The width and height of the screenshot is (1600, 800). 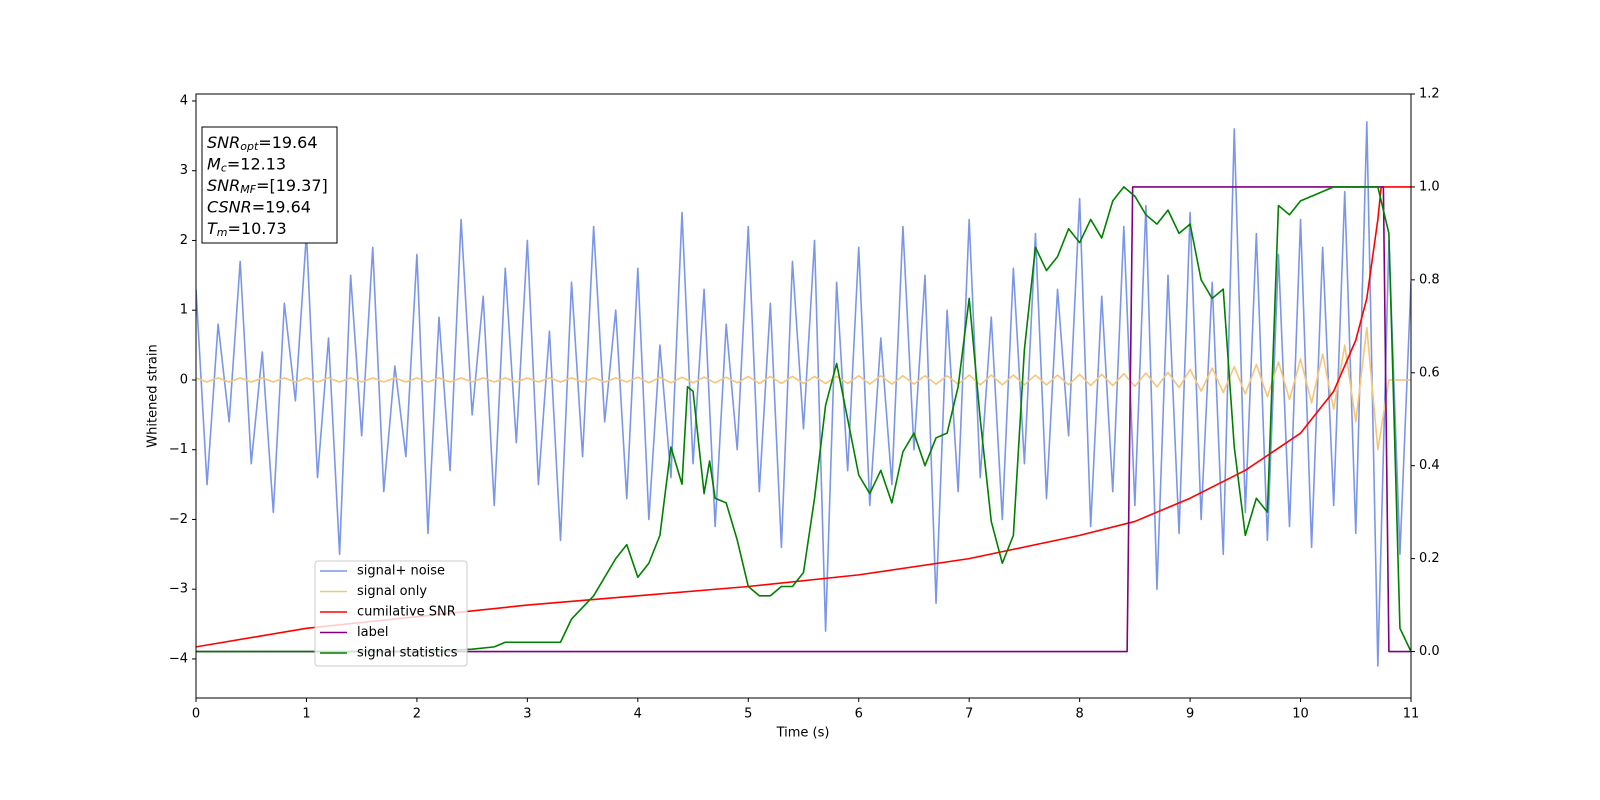 What do you see at coordinates (184, 240) in the screenshot?
I see `y-tick-label: 2` at bounding box center [184, 240].